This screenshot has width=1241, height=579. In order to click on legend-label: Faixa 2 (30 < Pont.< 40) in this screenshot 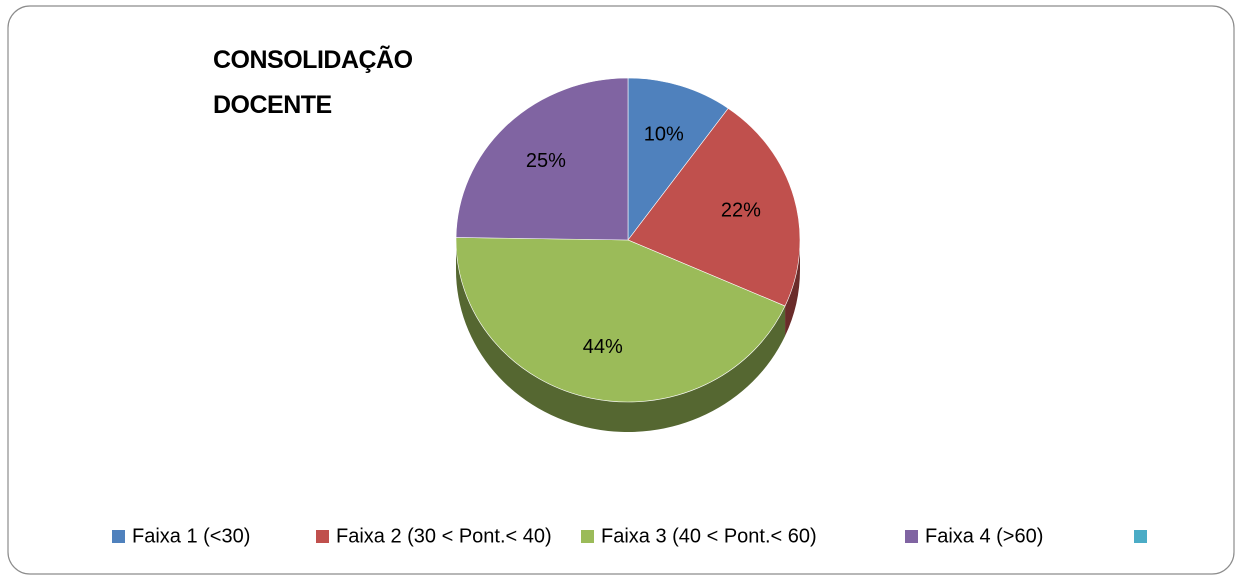, I will do `click(444, 536)`.